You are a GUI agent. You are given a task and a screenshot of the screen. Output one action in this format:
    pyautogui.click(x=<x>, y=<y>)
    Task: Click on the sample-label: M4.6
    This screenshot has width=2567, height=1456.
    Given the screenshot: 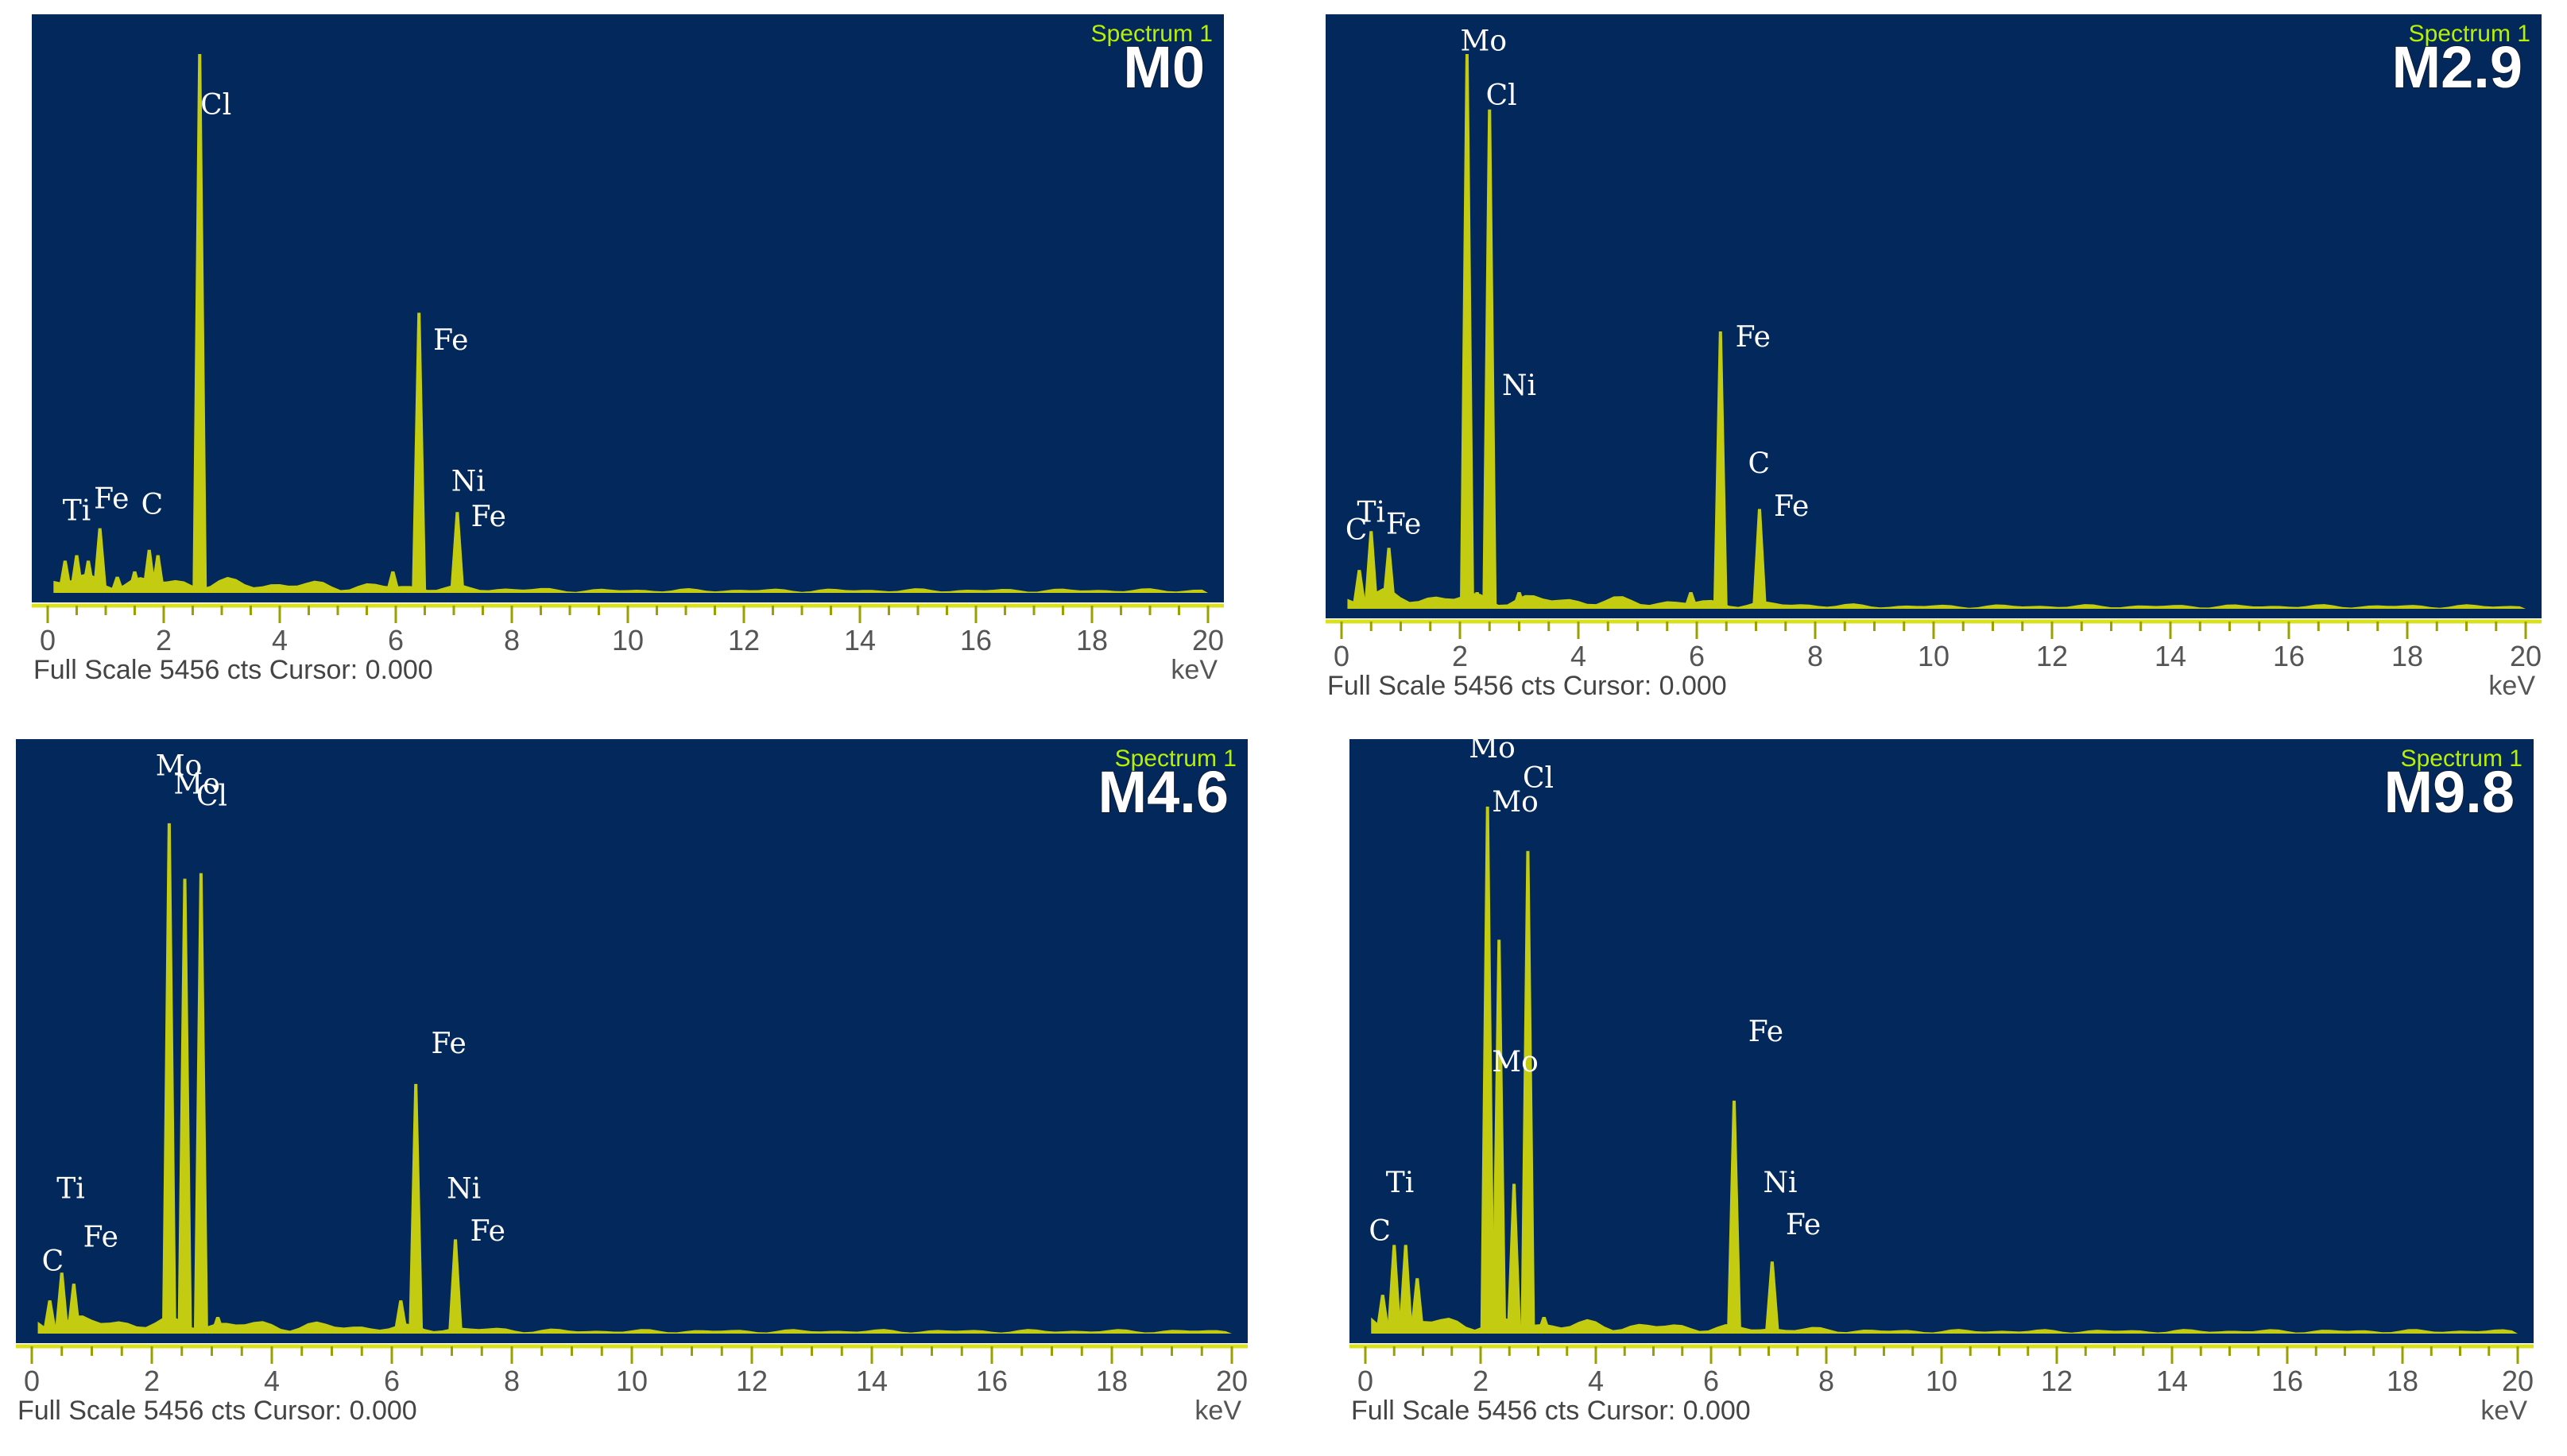 What is the action you would take?
    pyautogui.click(x=1163, y=792)
    